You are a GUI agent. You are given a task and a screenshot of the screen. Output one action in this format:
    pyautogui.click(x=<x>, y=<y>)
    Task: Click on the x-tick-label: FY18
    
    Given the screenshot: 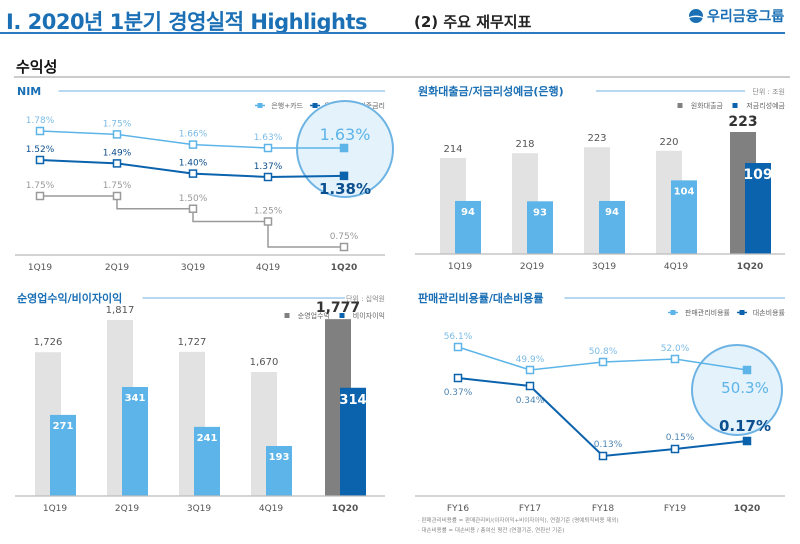 What is the action you would take?
    pyautogui.click(x=603, y=509)
    